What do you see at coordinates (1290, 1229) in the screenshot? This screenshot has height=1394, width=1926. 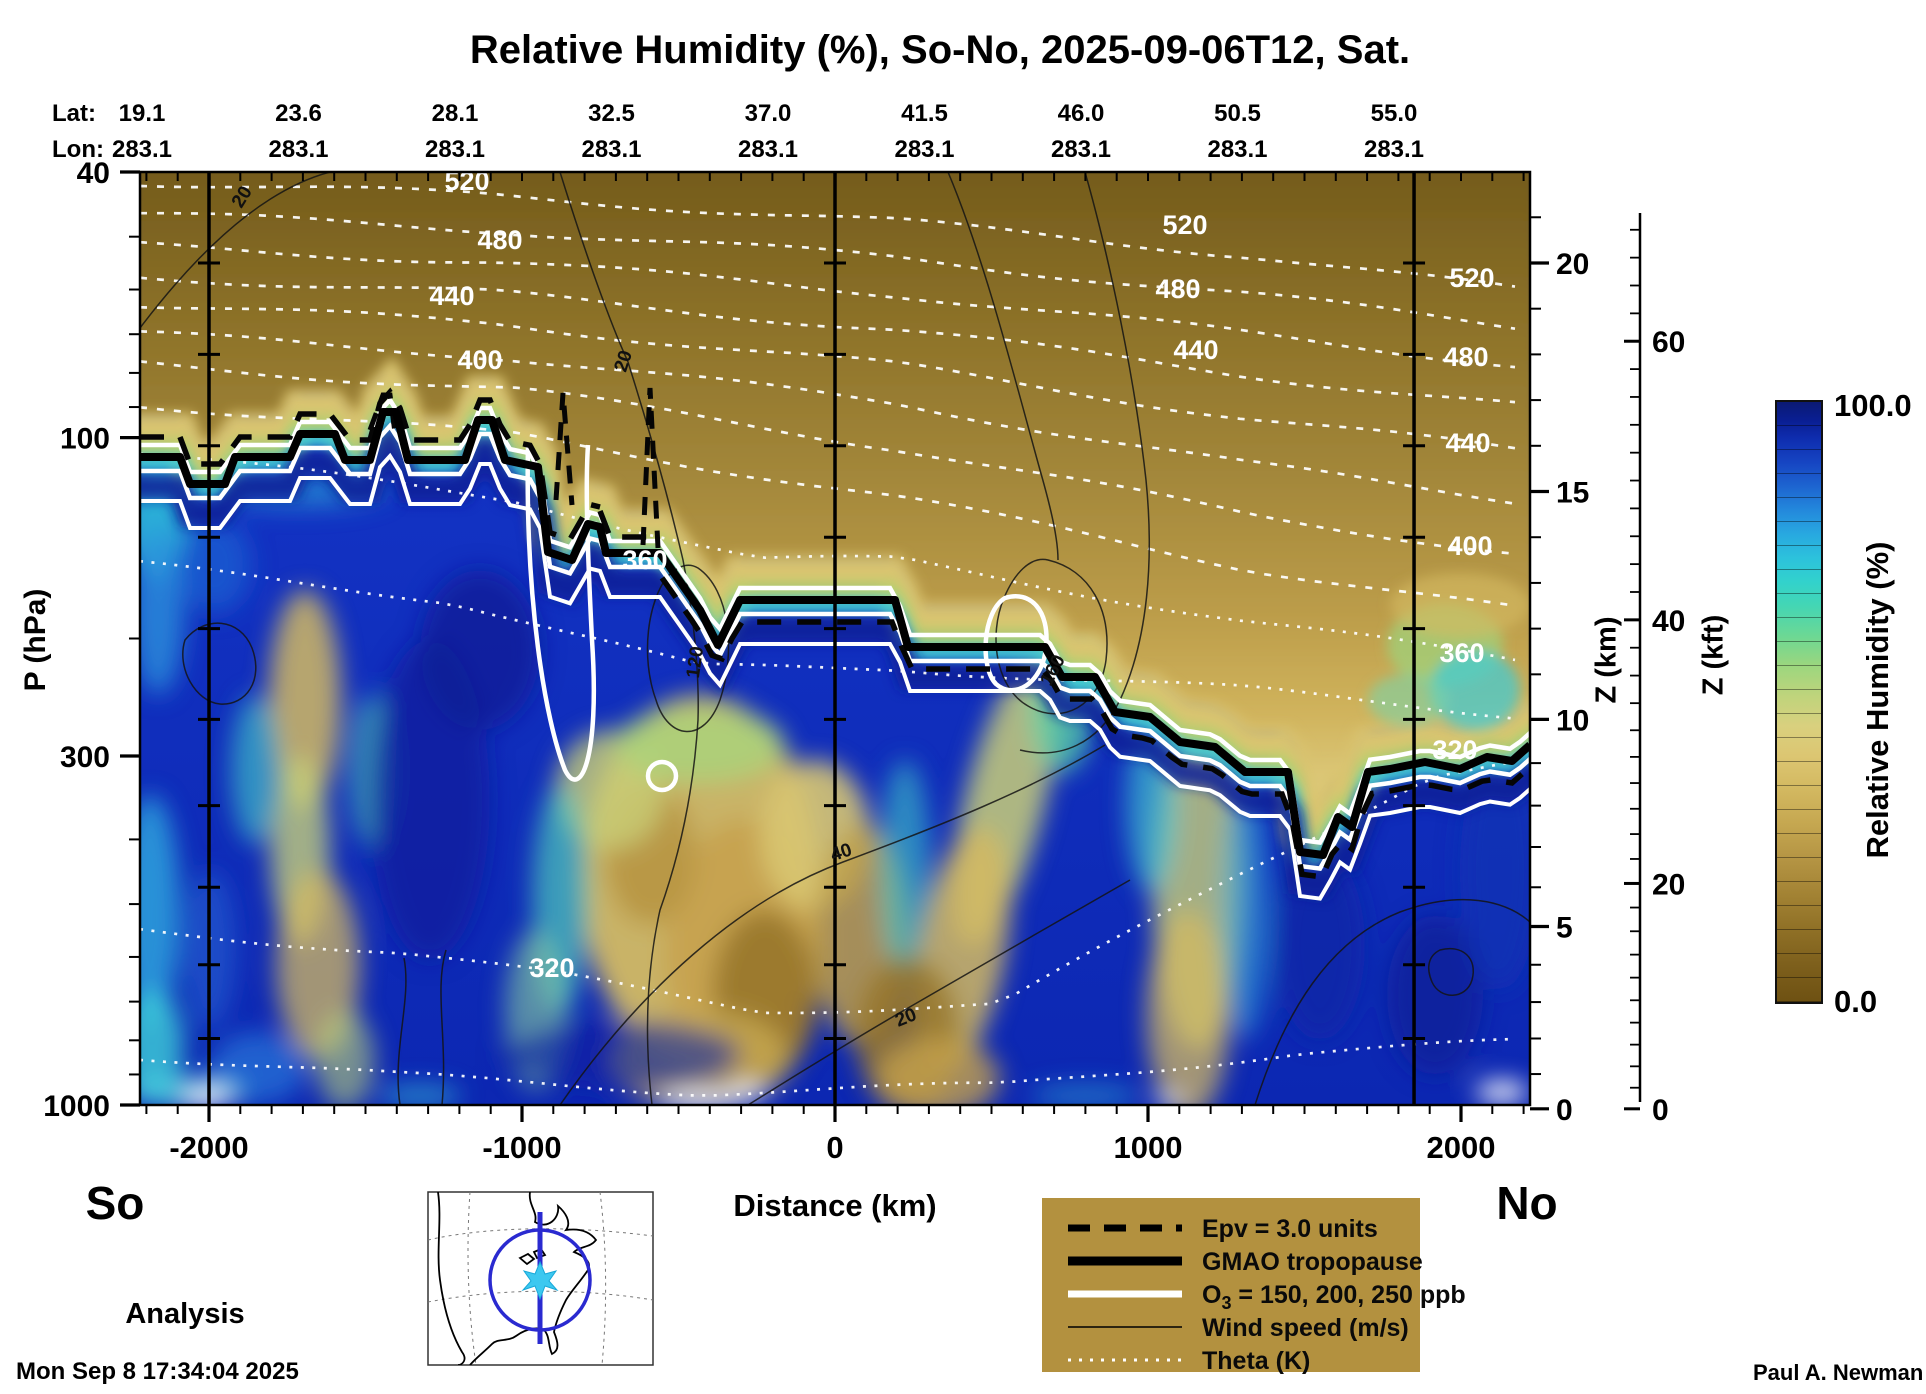 I see `legend-label: Epv = 3.0 units` at bounding box center [1290, 1229].